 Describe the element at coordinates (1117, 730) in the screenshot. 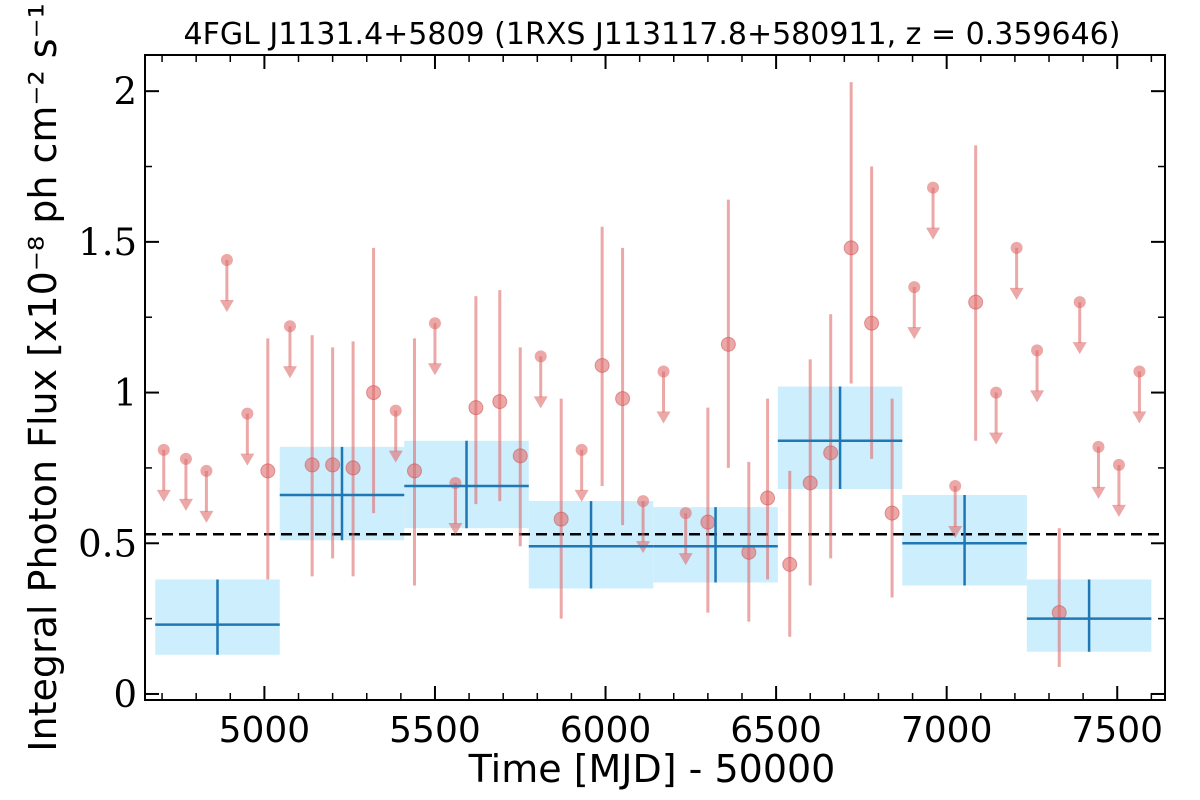

I see `x-tick-label: 7500` at that location.